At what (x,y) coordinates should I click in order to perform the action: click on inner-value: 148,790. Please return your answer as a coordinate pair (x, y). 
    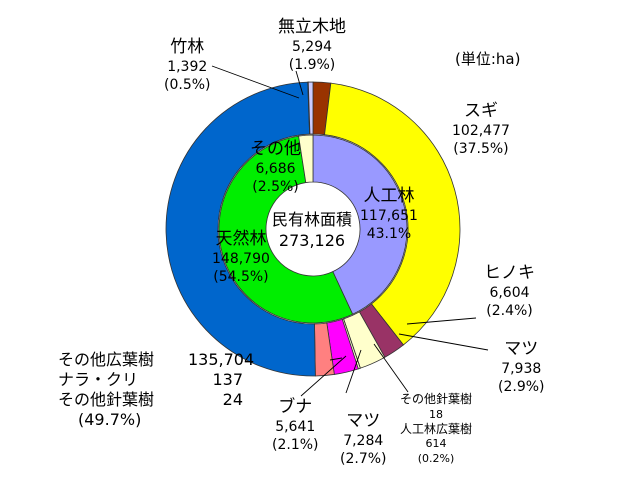
    Looking at the image, I should click on (241, 259).